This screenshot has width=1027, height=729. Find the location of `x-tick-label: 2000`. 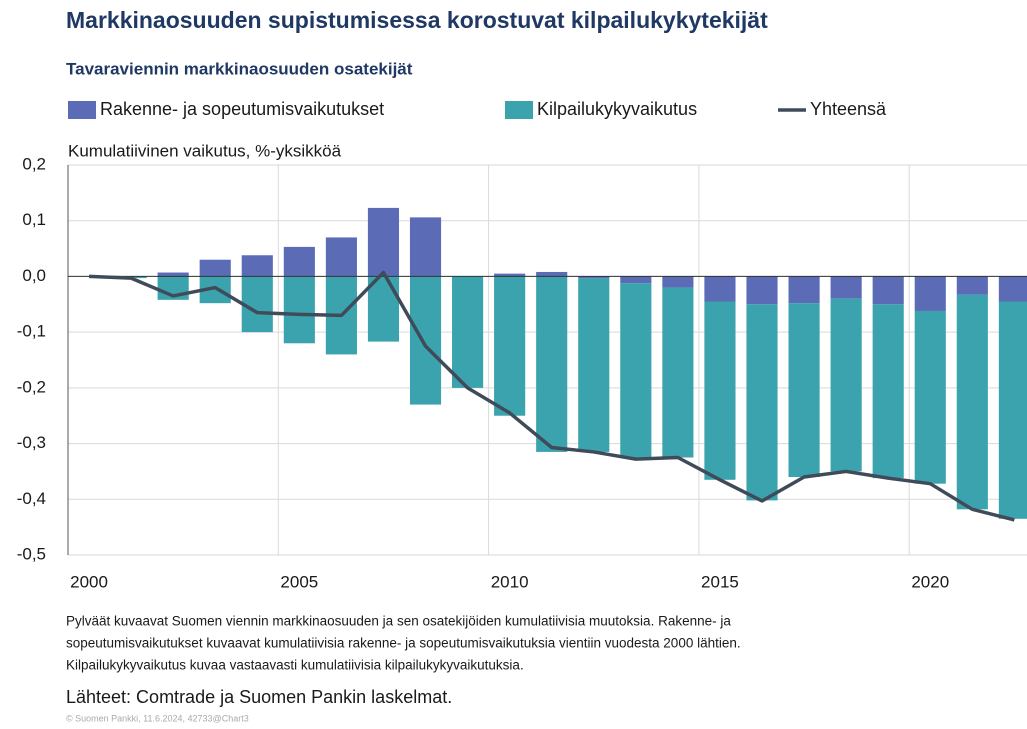

x-tick-label: 2000 is located at coordinates (89, 581).